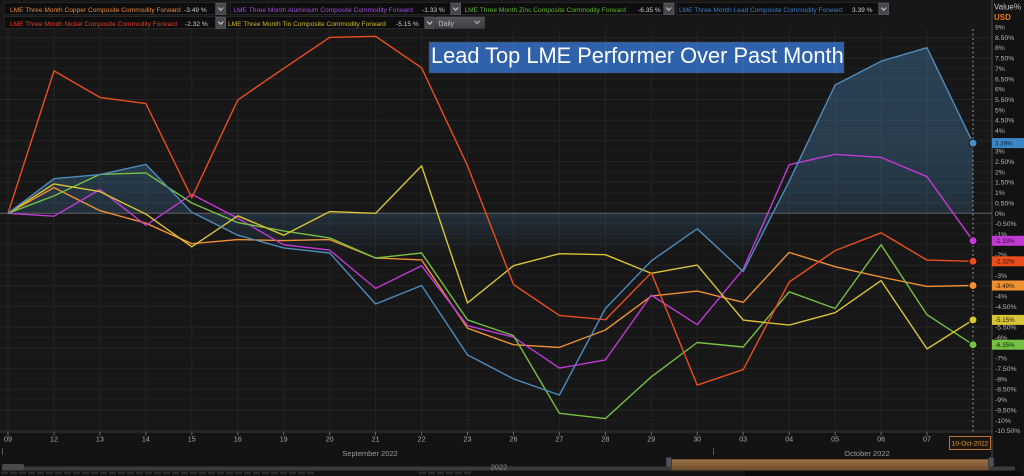  I want to click on svg-text: 1.50%, so click(1004, 183).